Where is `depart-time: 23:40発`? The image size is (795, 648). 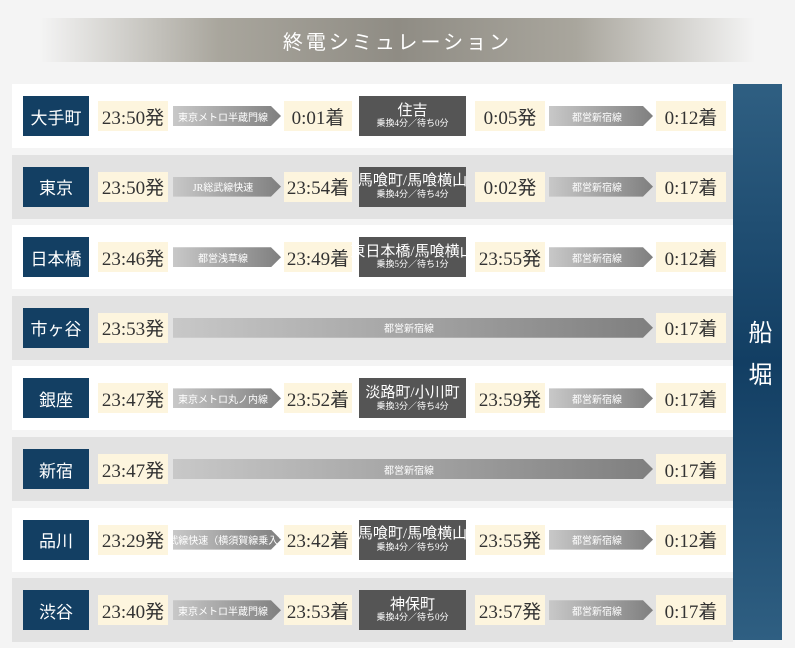
depart-time: 23:40発 is located at coordinates (133, 610).